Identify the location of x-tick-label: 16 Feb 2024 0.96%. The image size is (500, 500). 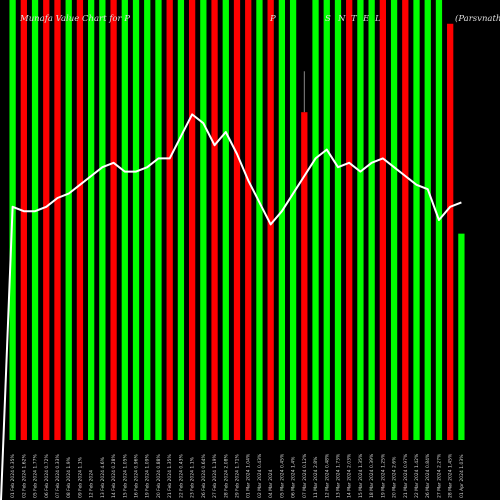
(137, 476).